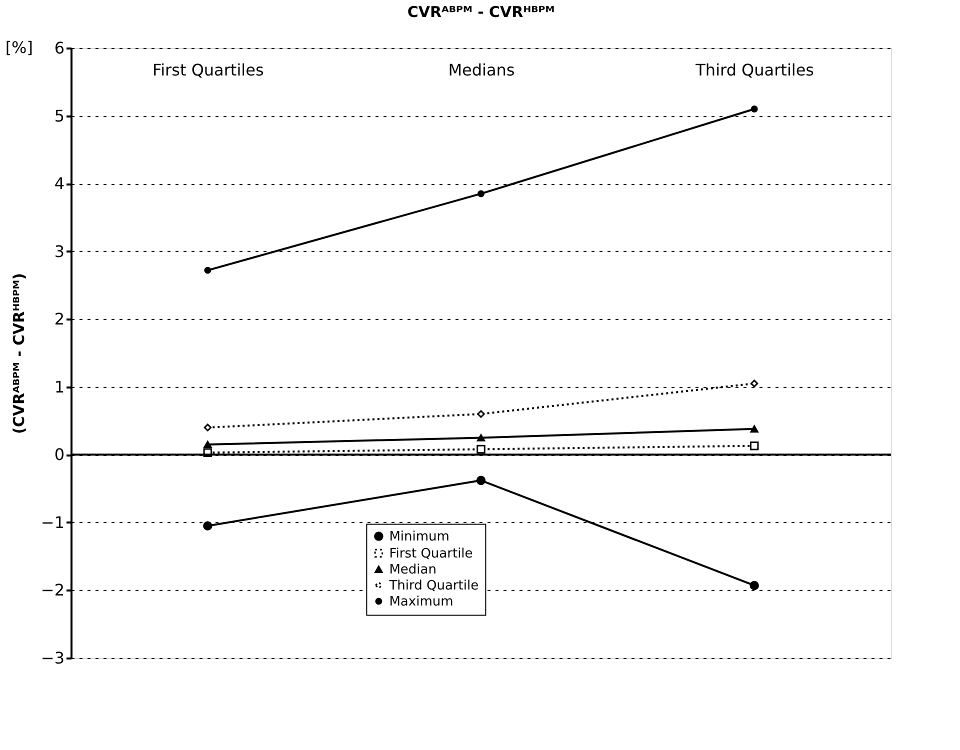 This screenshot has width=960, height=750. What do you see at coordinates (754, 70) in the screenshot?
I see `x-tick-label: Third Quartiles` at bounding box center [754, 70].